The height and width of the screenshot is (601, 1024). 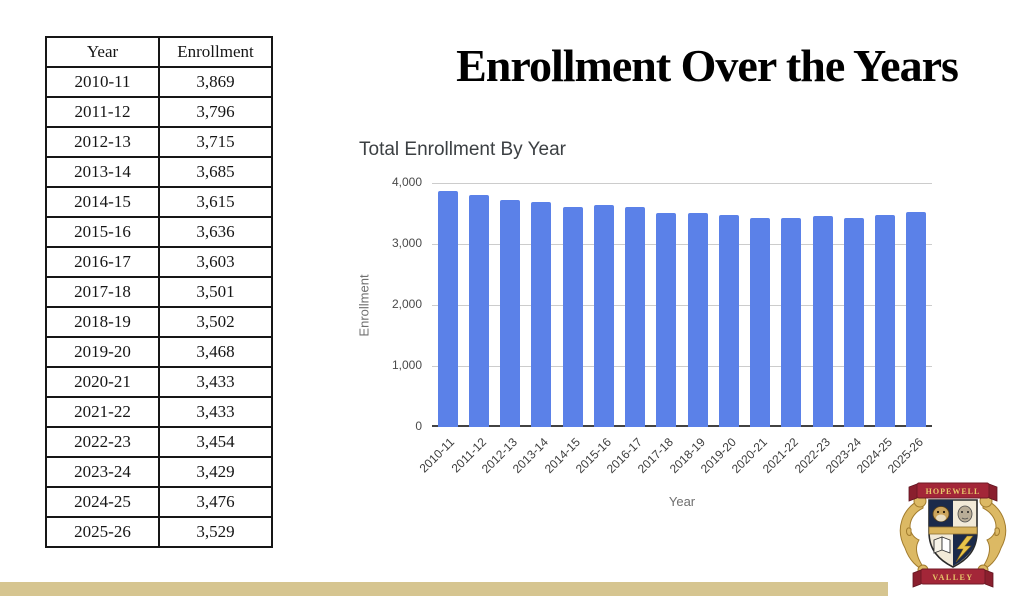 I want to click on crest-motto-band, so click(x=953, y=530).